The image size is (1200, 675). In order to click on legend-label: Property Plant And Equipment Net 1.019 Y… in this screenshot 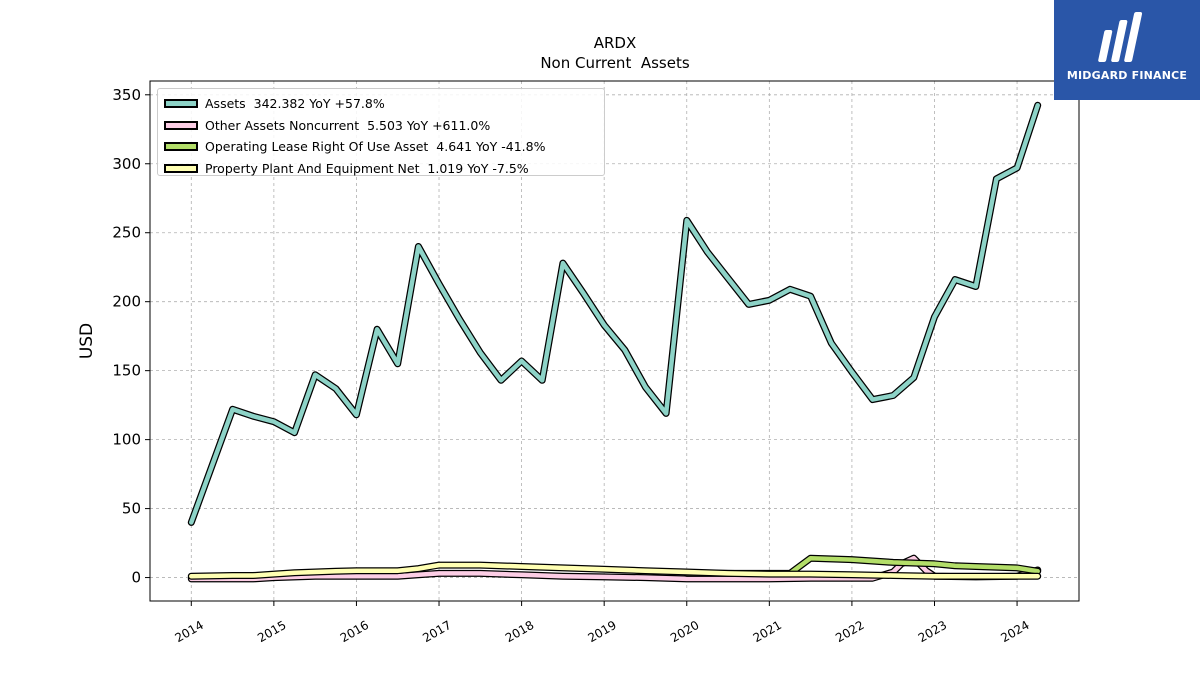, I will do `click(367, 168)`.